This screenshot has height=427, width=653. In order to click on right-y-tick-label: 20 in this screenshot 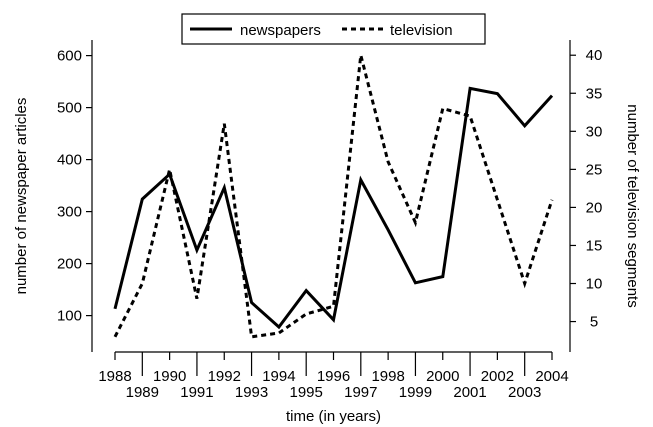, I will do `click(594, 207)`.